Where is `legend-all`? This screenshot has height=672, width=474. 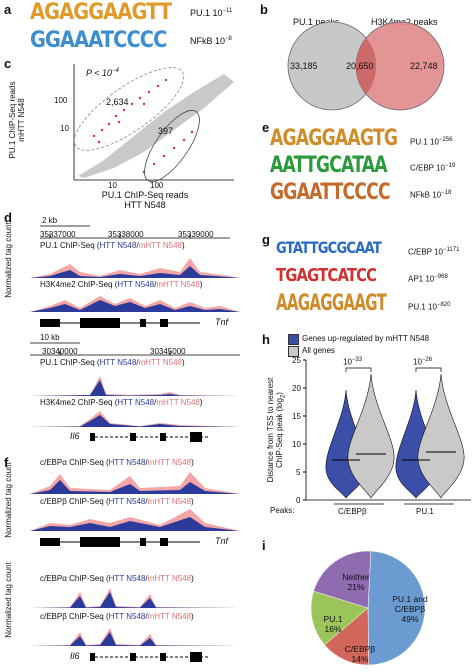
legend-all is located at coordinates (293, 351).